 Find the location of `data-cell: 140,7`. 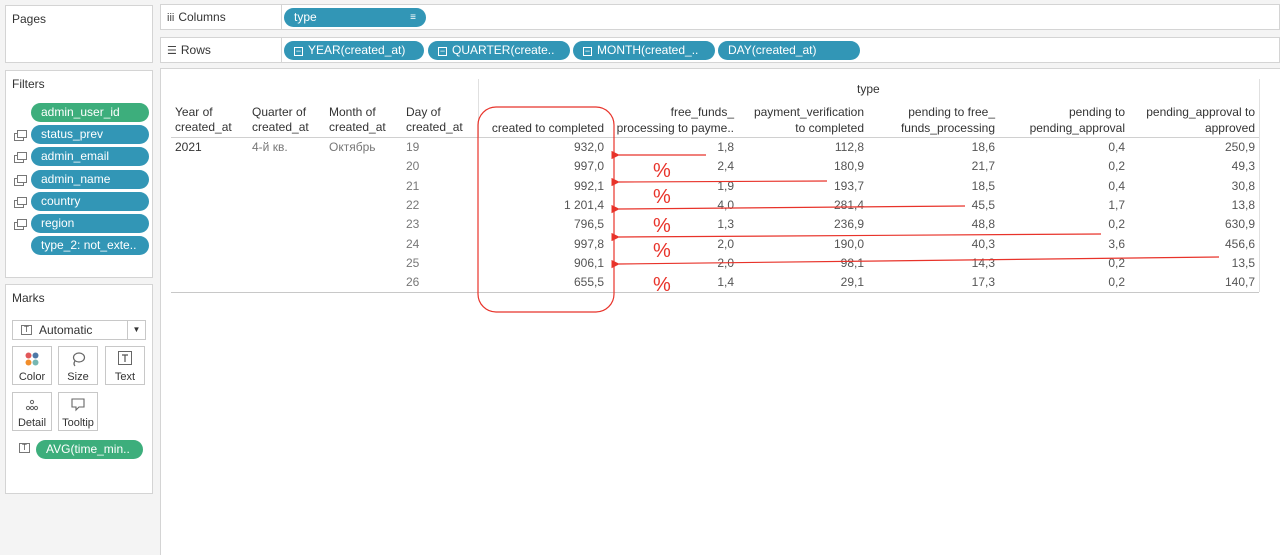

data-cell: 140,7 is located at coordinates (1239, 282).